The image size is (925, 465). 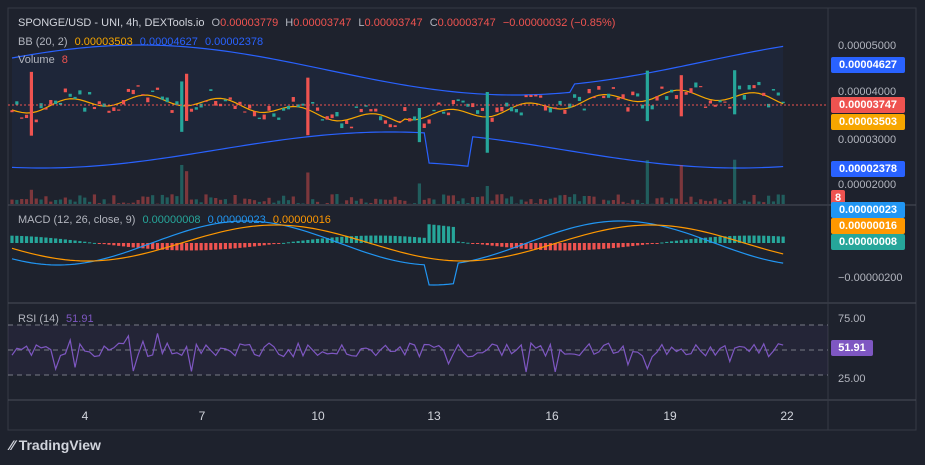 I want to click on bollinger-basis-line, so click(x=397, y=106).